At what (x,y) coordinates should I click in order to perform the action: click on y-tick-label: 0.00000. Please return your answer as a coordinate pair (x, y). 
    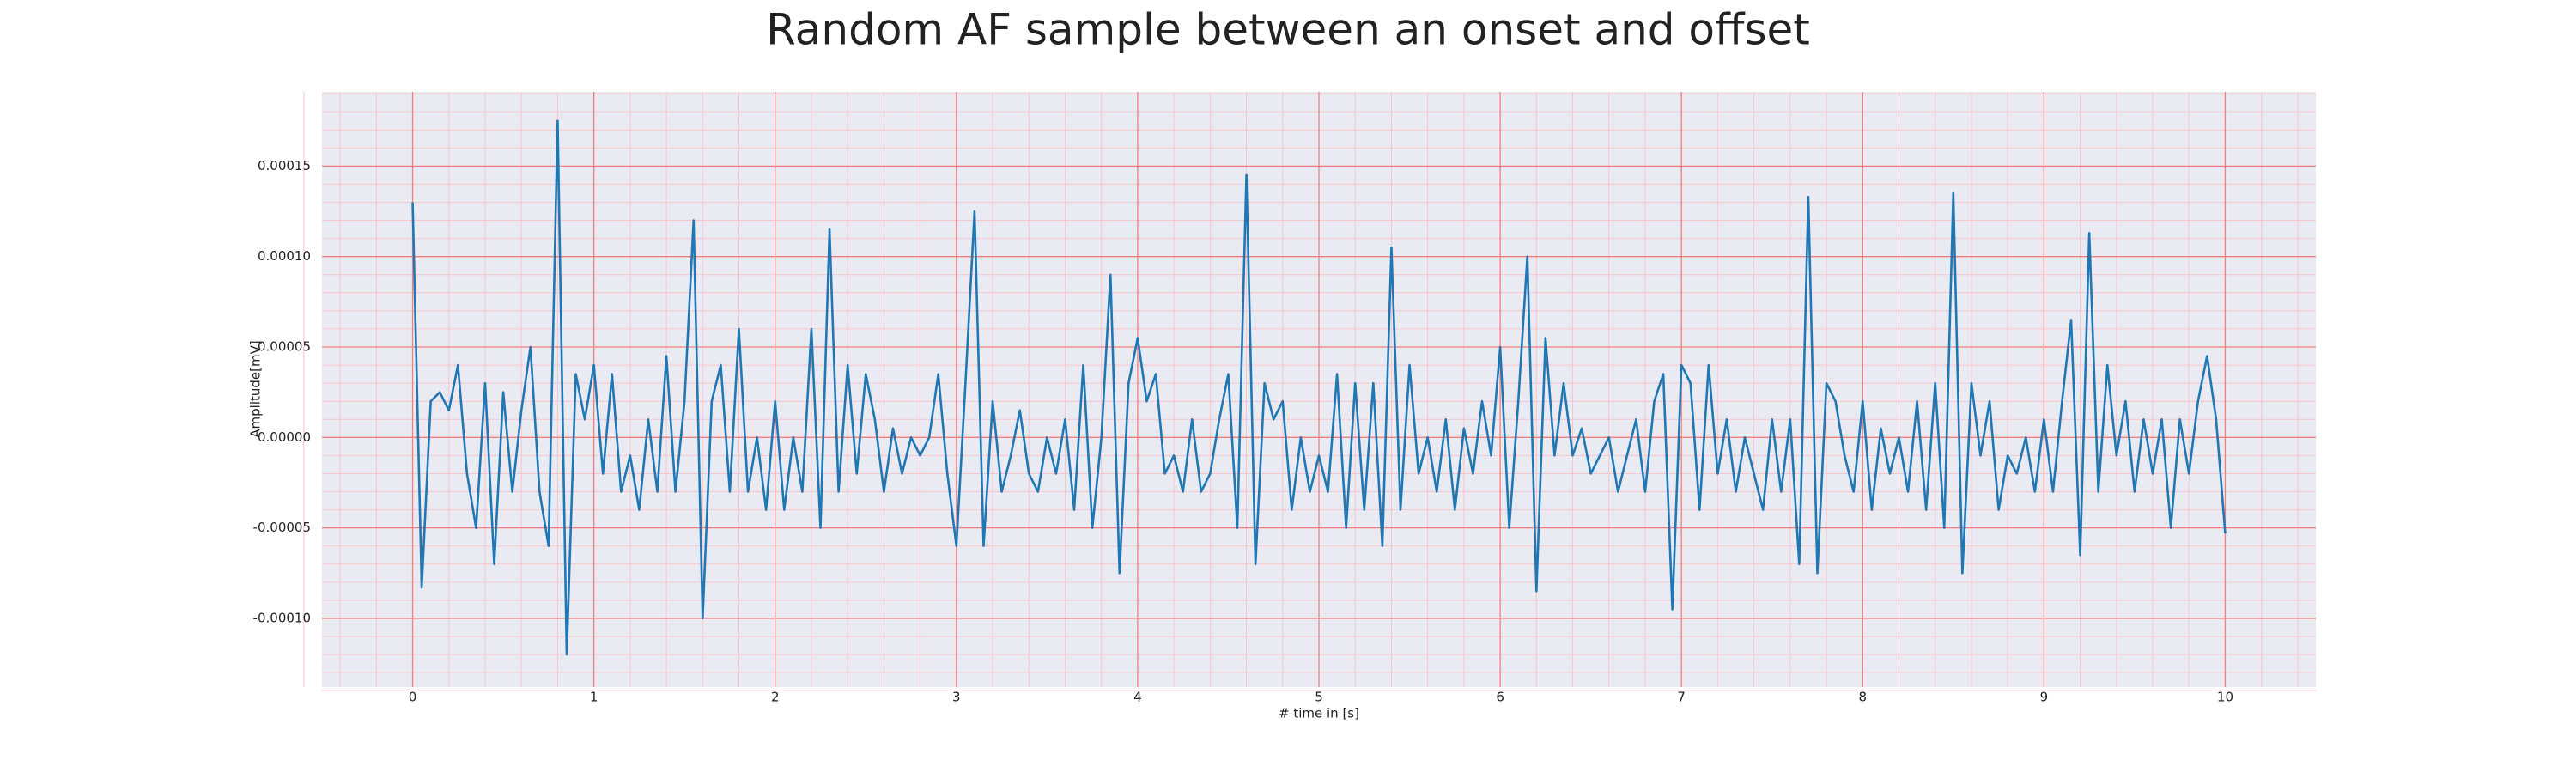
    Looking at the image, I should click on (284, 437).